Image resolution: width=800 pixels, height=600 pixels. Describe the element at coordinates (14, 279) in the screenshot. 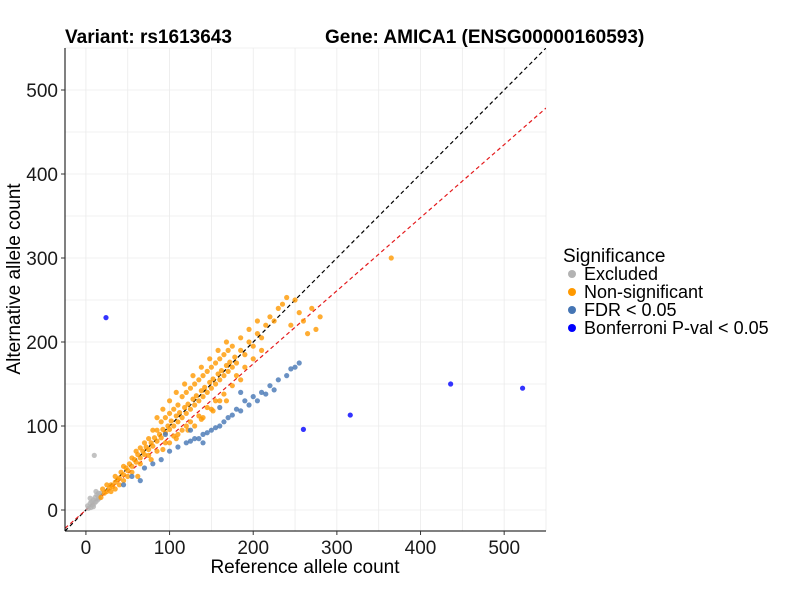

I see `y-axis-title: Alternative allele count` at that location.